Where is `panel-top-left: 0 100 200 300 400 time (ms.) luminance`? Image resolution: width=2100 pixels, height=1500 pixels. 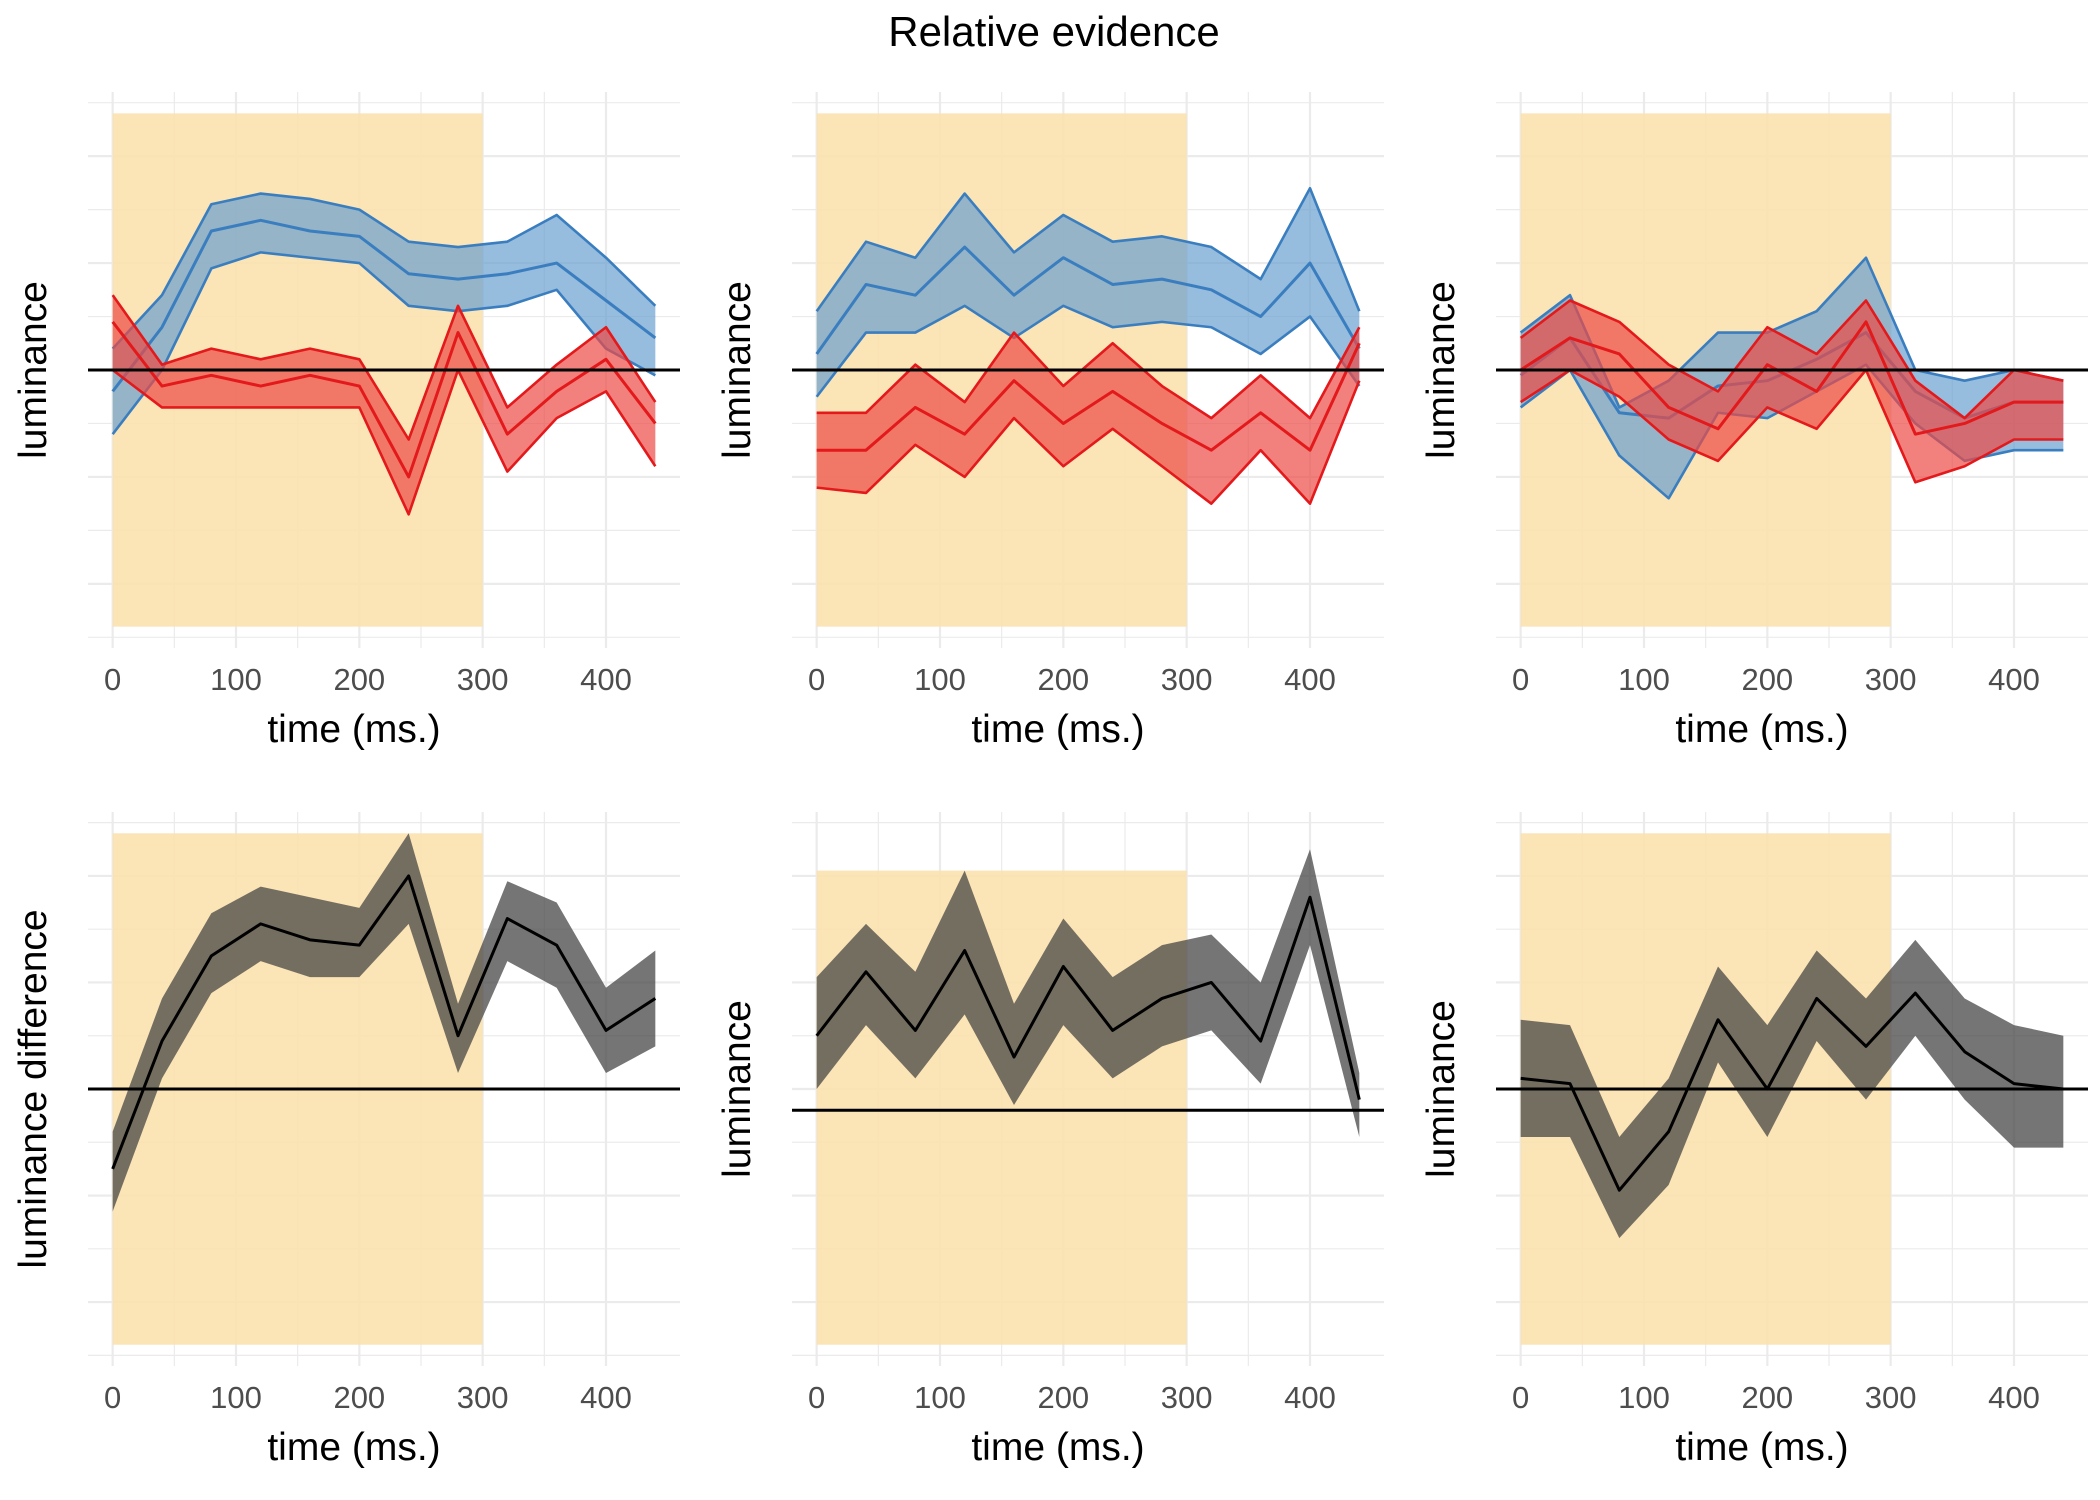 panel-top-left: 0 100 200 300 400 time (ms.) luminance is located at coordinates (346, 421).